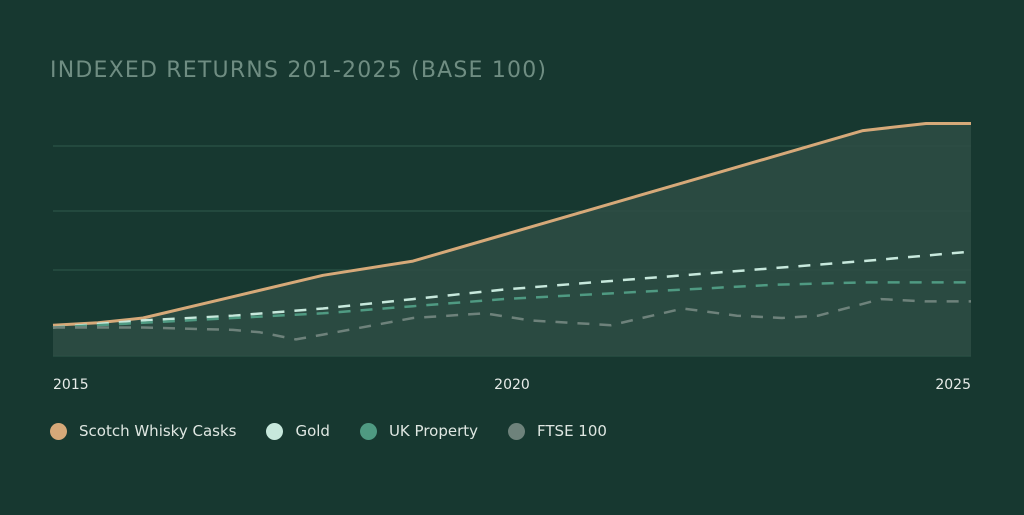  Describe the element at coordinates (368, 431) in the screenshot. I see `legend-swatch-property` at that location.